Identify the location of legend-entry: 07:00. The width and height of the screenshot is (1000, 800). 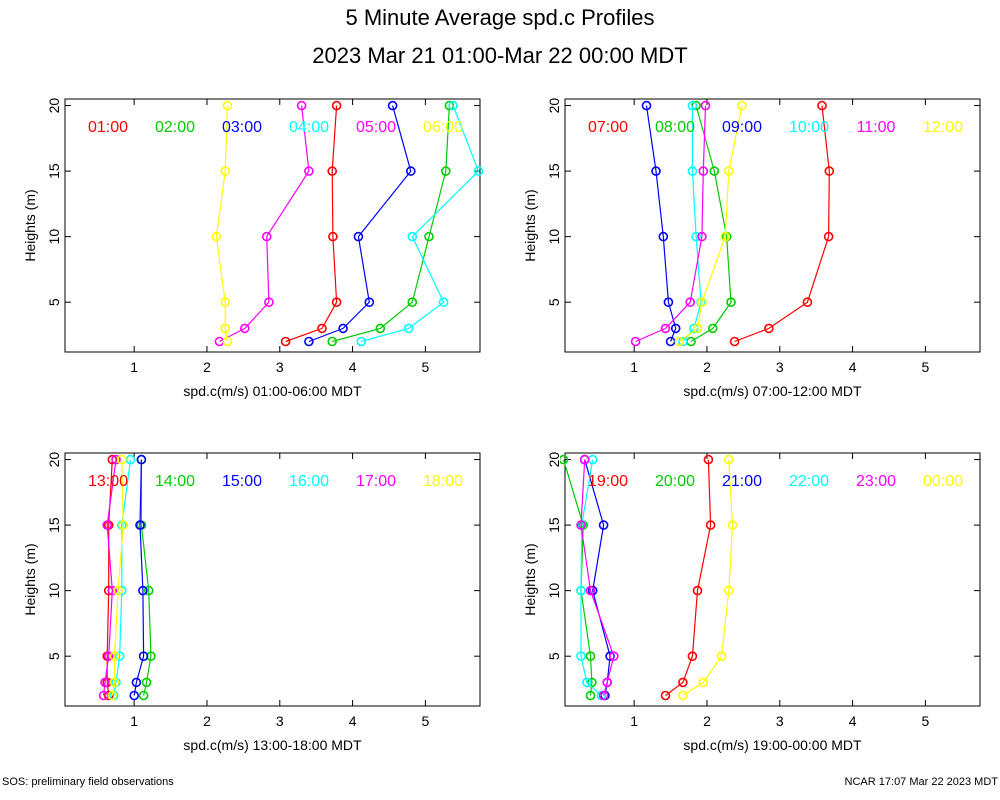
(608, 127).